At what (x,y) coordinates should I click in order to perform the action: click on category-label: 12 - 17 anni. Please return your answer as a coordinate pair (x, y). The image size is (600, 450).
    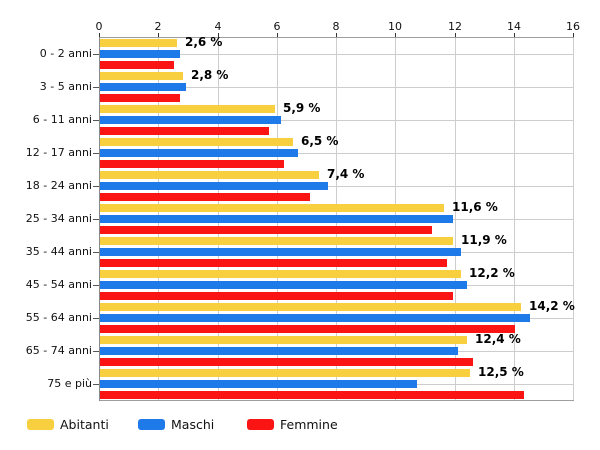
    Looking at the image, I should click on (58, 152).